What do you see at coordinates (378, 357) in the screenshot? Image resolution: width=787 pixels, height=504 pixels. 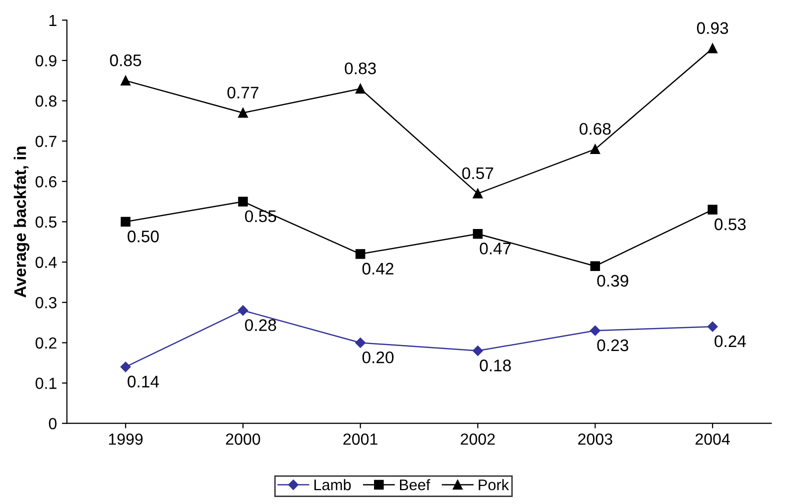 I see `data-label: 0.20` at bounding box center [378, 357].